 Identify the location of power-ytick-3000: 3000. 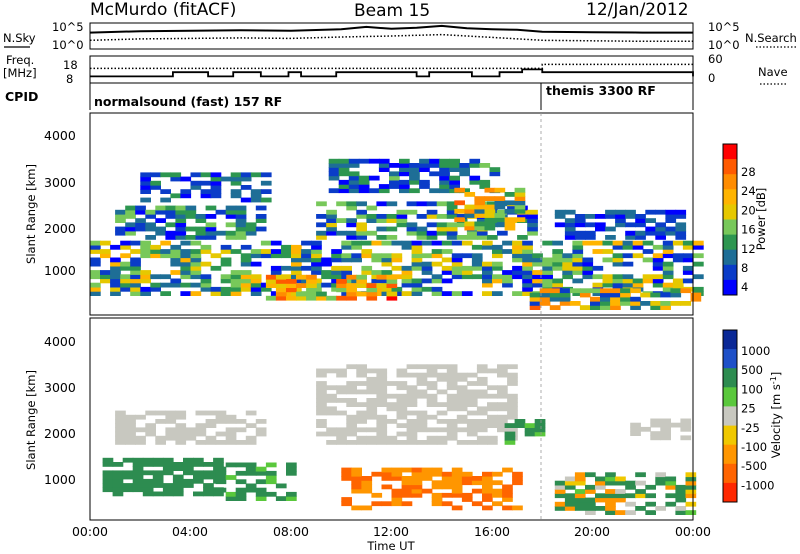
(60, 182).